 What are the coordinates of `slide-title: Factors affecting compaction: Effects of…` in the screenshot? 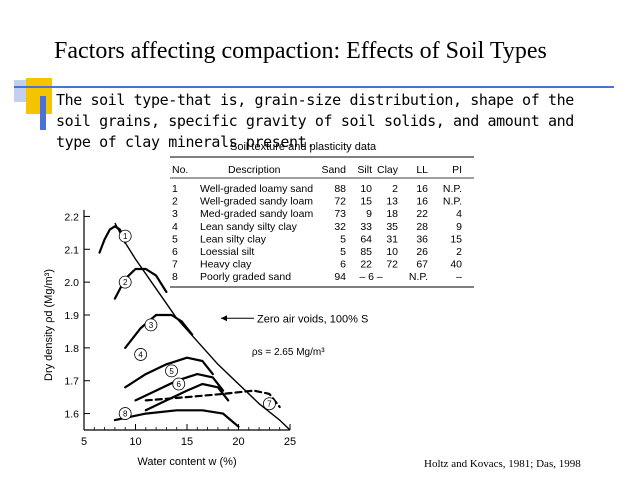 It's located at (300, 51).